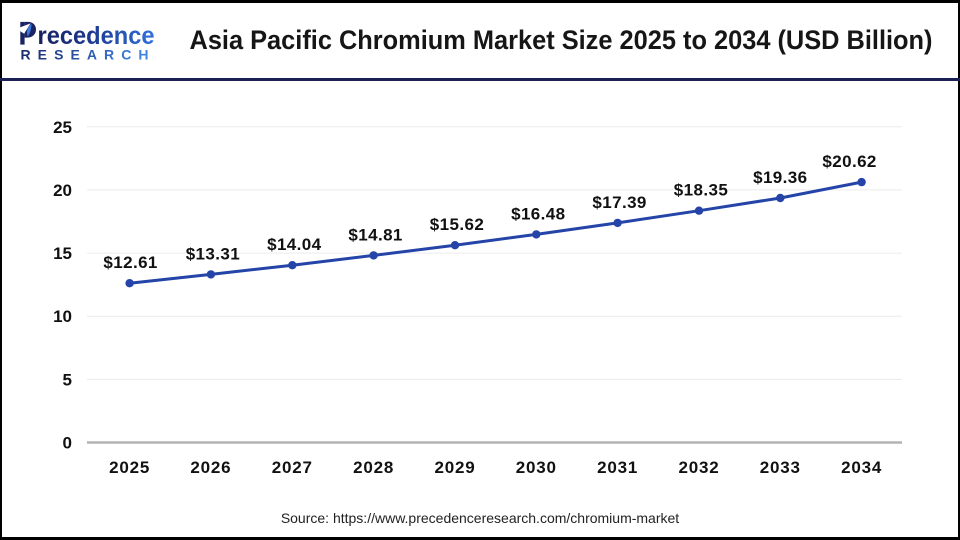 The width and height of the screenshot is (960, 540). I want to click on svg-text: 25, so click(62, 127).